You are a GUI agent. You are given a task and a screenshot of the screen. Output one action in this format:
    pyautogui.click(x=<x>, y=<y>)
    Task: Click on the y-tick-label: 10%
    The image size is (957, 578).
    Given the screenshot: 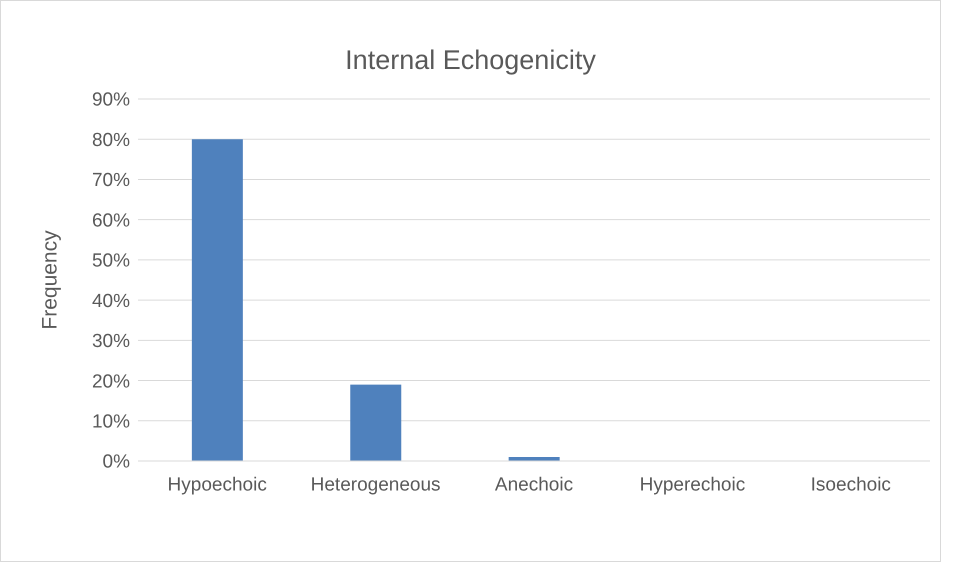 What is the action you would take?
    pyautogui.click(x=111, y=422)
    